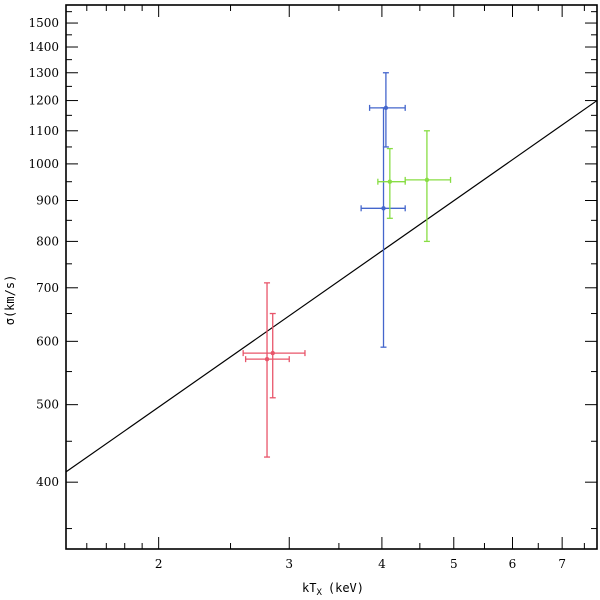 This screenshot has height=600, width=600. I want to click on x-tick-label: 6, so click(513, 564).